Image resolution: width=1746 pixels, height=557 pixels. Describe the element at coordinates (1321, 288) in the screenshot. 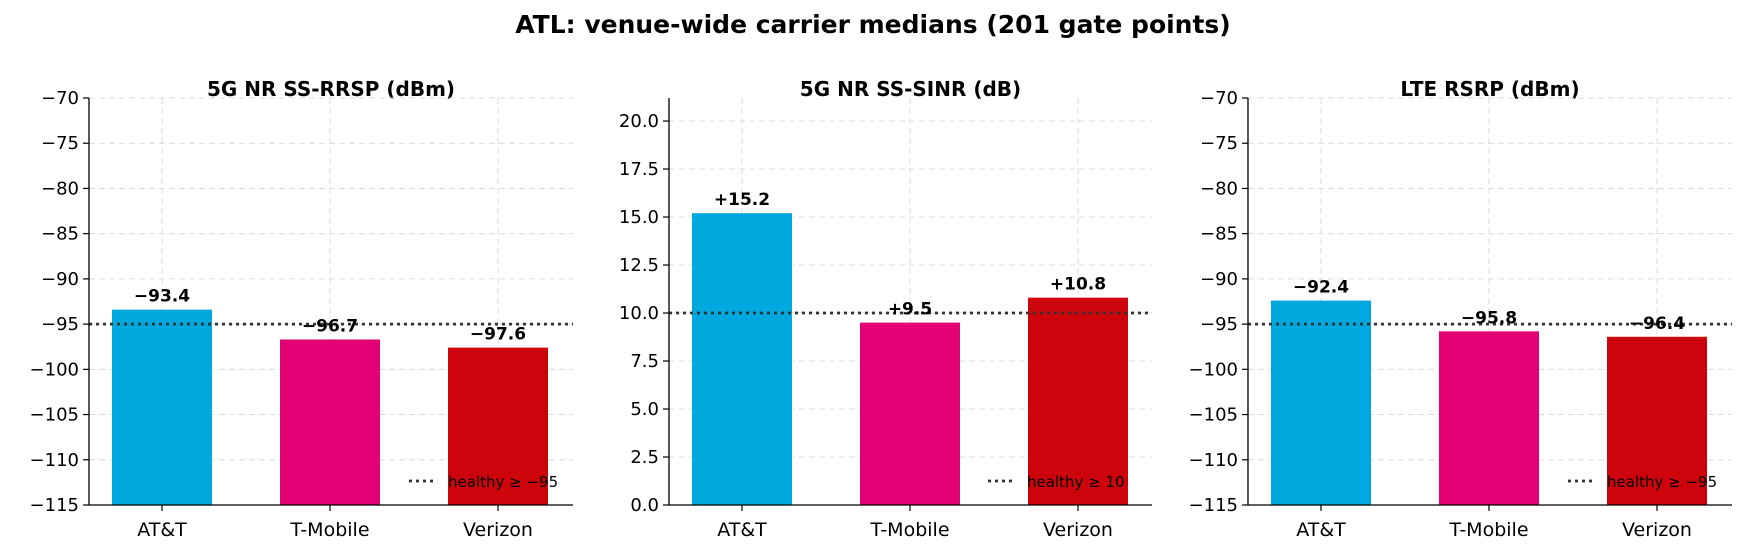

I see `bar-value-label: −92.4` at that location.